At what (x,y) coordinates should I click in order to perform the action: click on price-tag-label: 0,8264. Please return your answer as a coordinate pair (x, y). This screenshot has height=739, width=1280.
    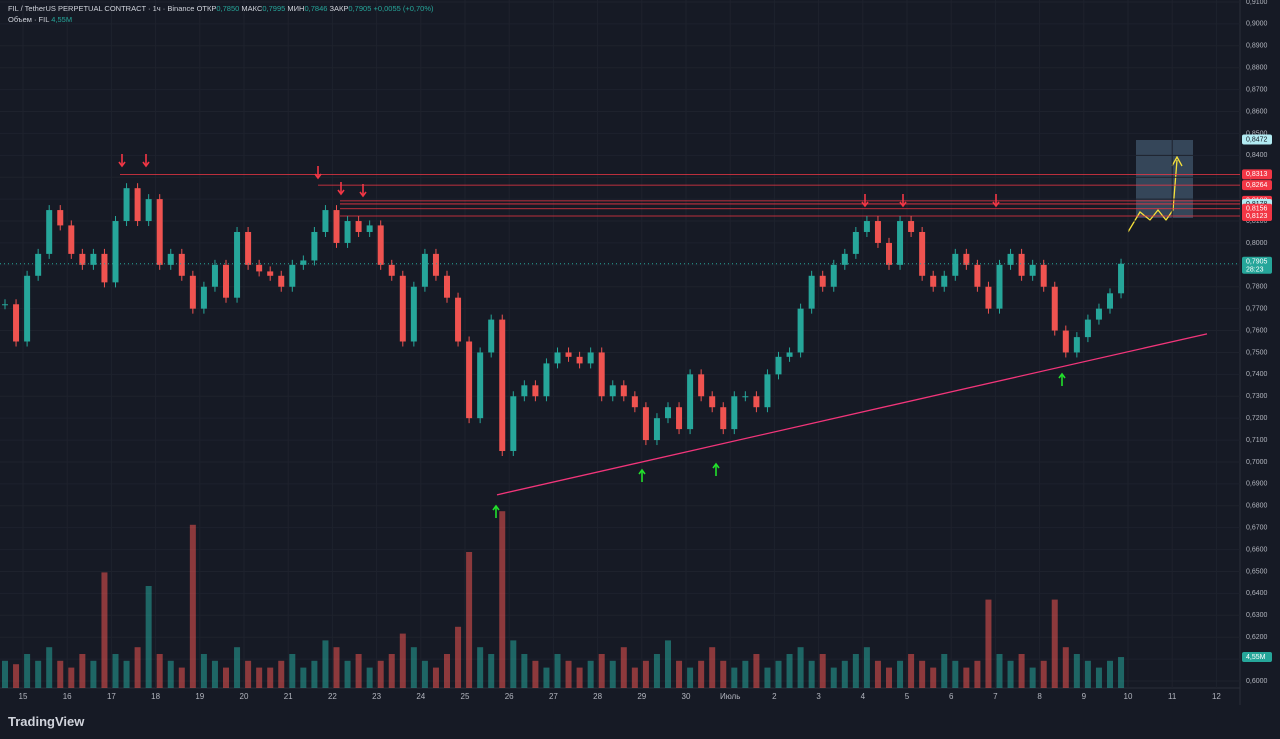
    Looking at the image, I should click on (1257, 185).